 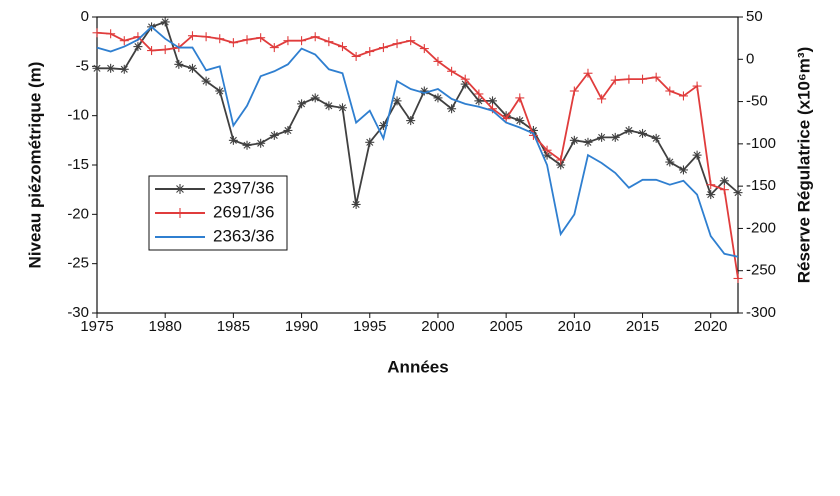 I want to click on x-tick-label: 1975, so click(x=96, y=326).